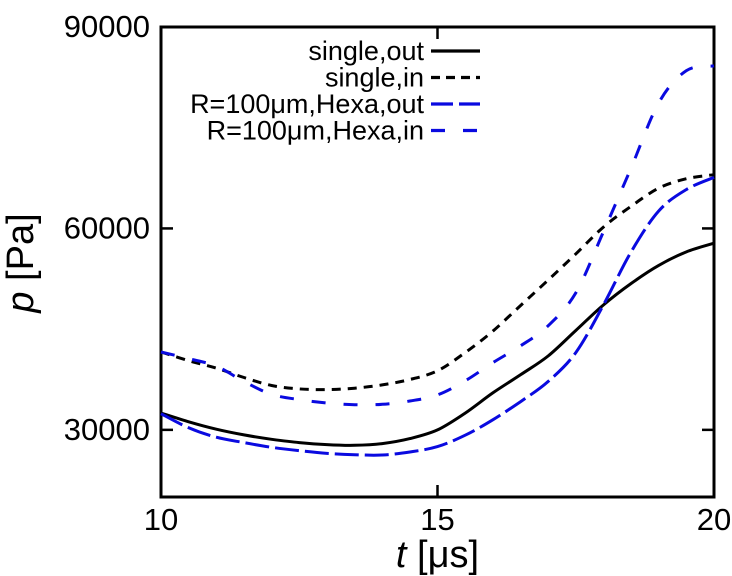 This screenshot has width=732, height=576. What do you see at coordinates (21, 263) in the screenshot?
I see `y-axis-title: p [Pa]` at bounding box center [21, 263].